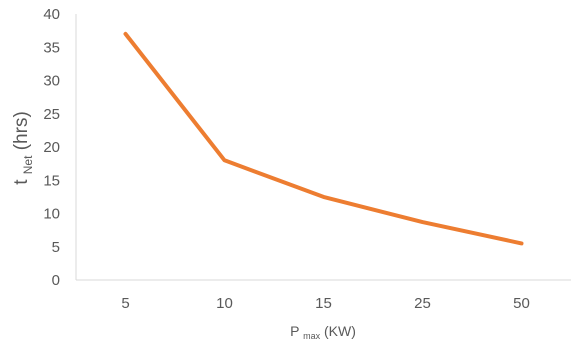  Describe the element at coordinates (51, 114) in the screenshot. I see `y-tick-label: 25` at that location.